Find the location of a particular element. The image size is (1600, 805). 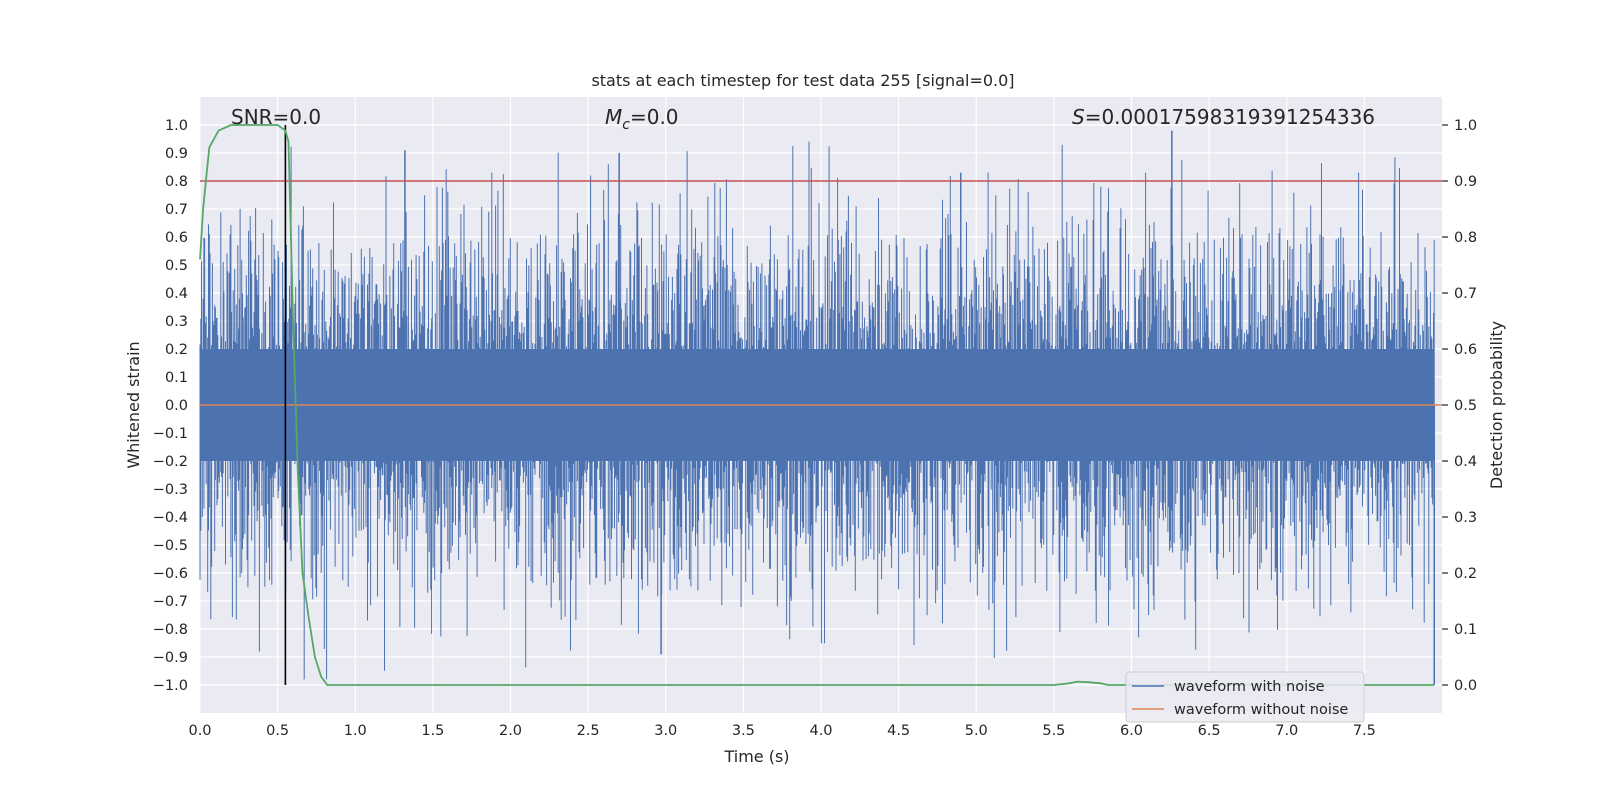

y-tick-label: −0.9 is located at coordinates (170, 658).